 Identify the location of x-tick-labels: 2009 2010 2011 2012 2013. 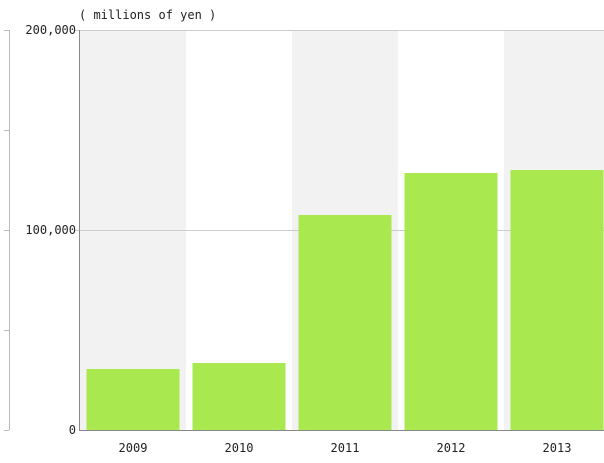
(345, 448).